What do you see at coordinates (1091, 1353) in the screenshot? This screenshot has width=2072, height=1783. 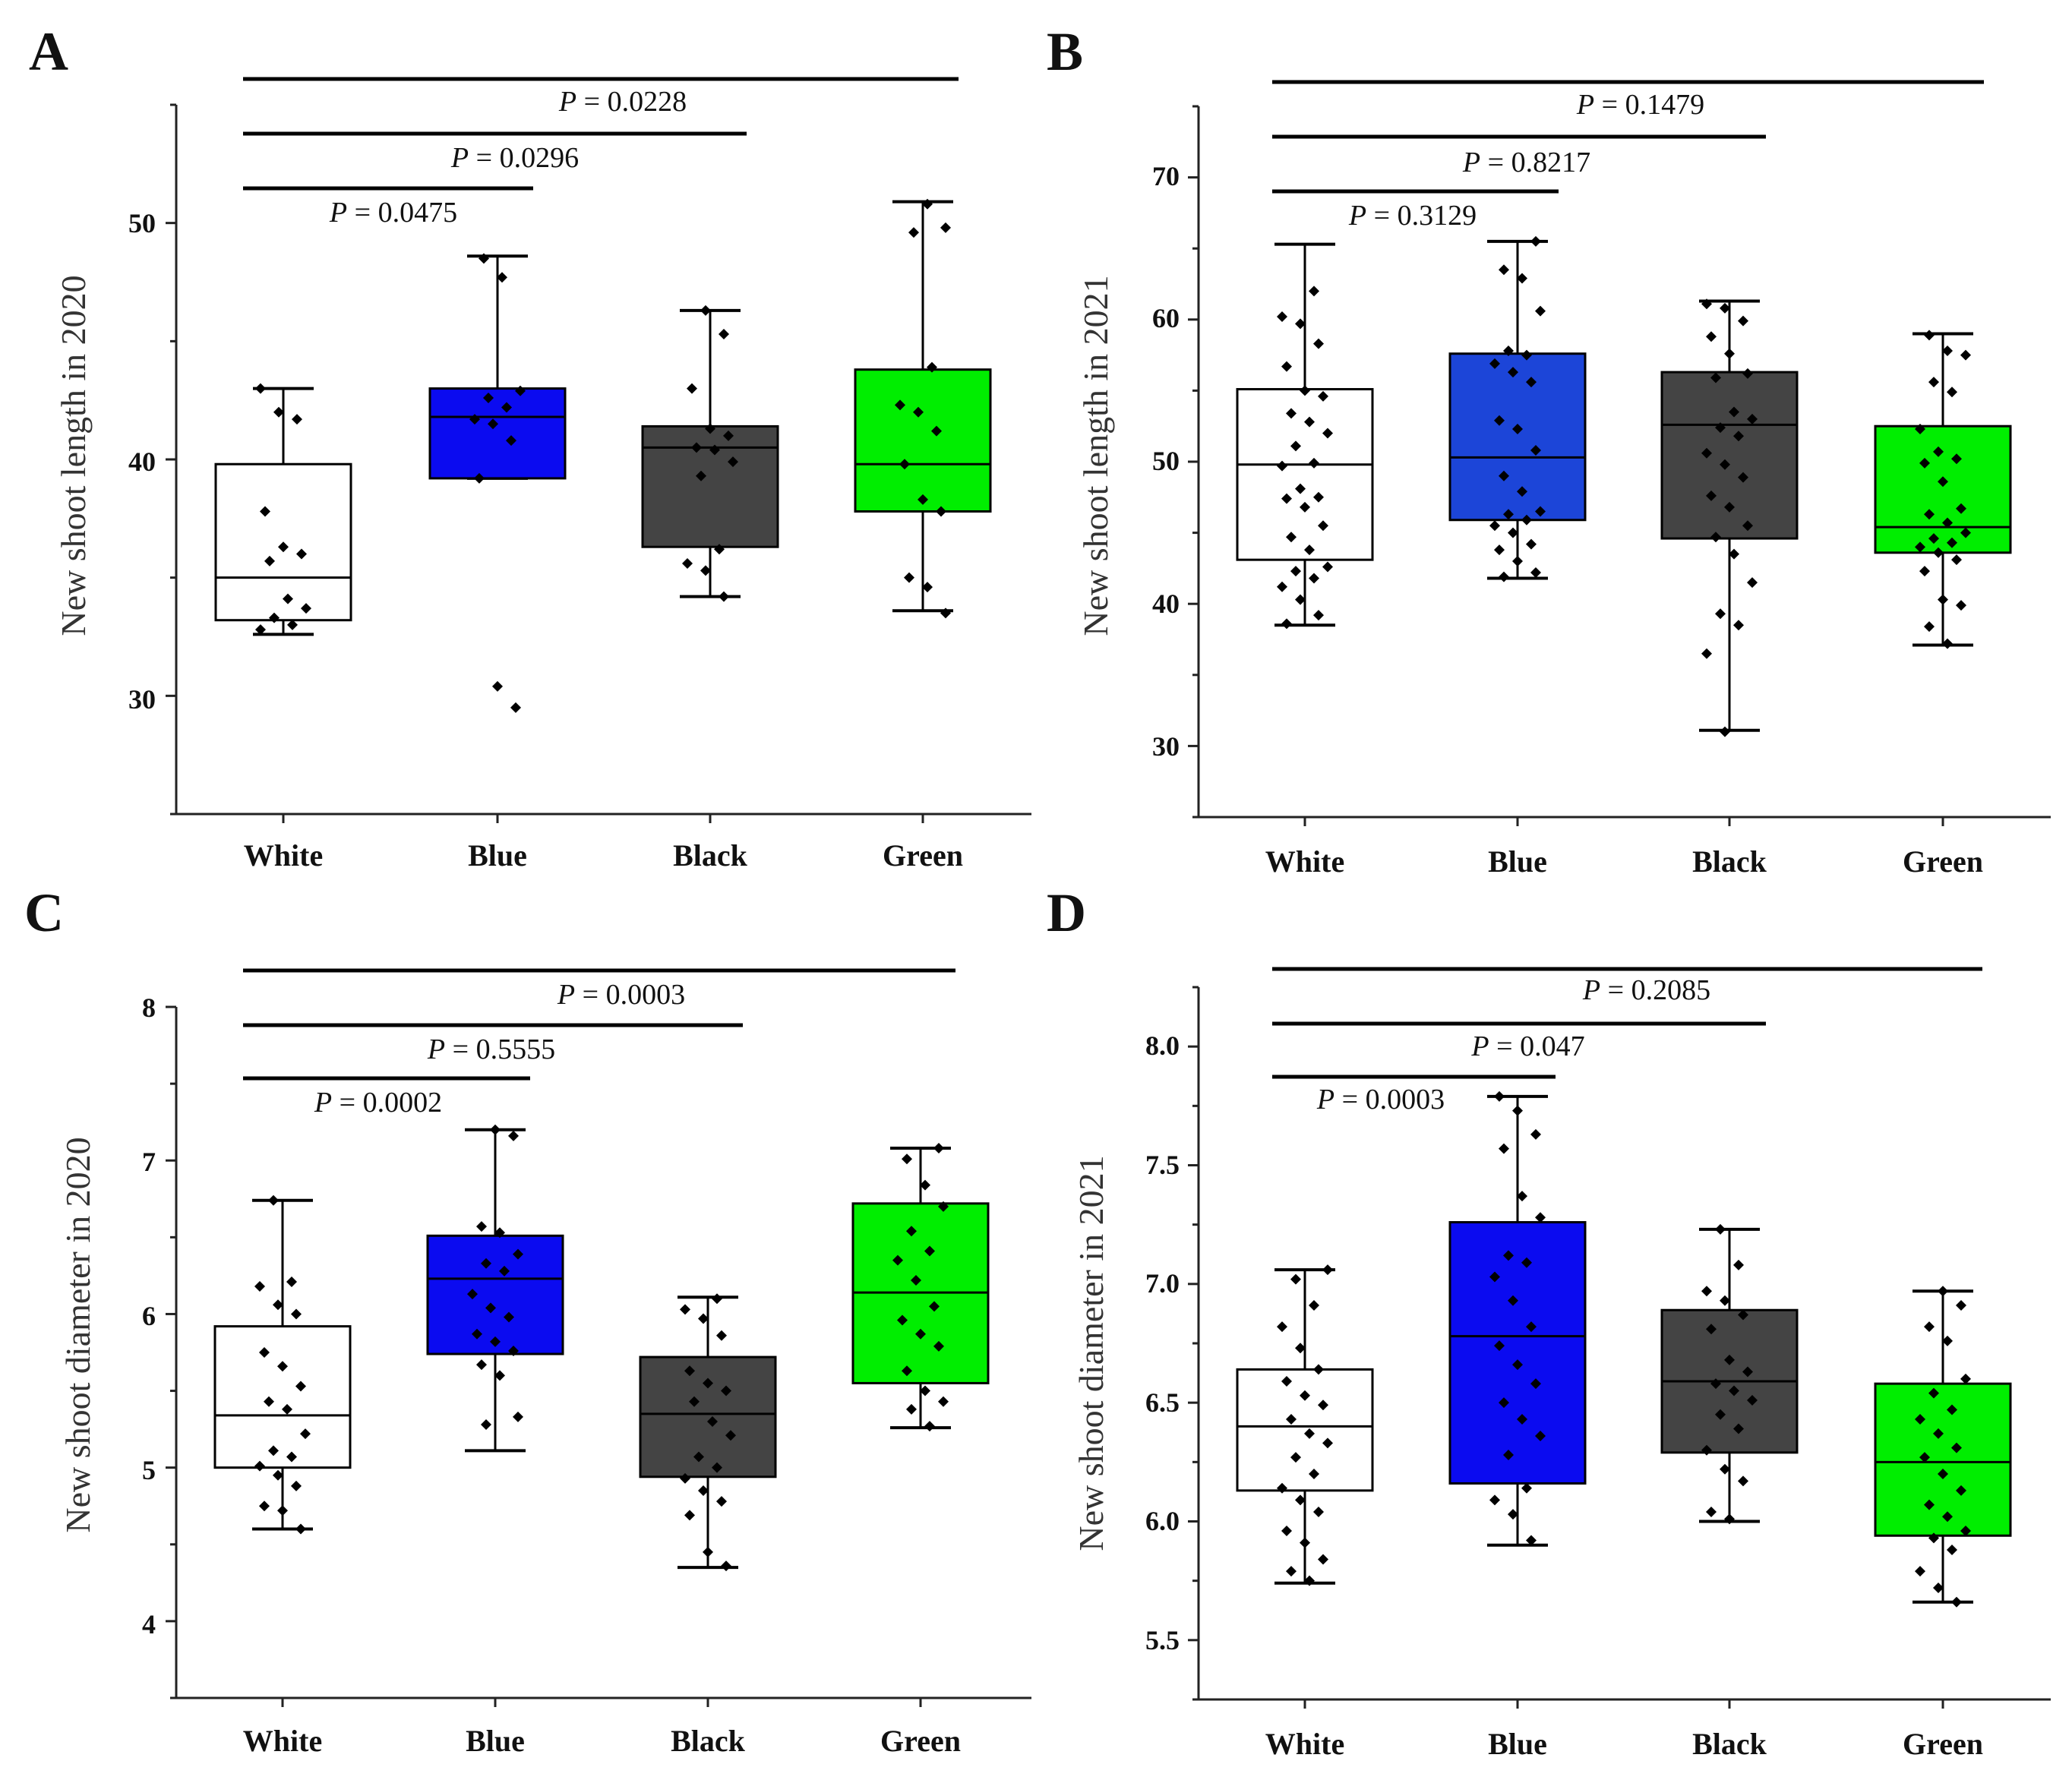 I see `panel-d-y-axis-label: New shoot diameter in 2021` at bounding box center [1091, 1353].